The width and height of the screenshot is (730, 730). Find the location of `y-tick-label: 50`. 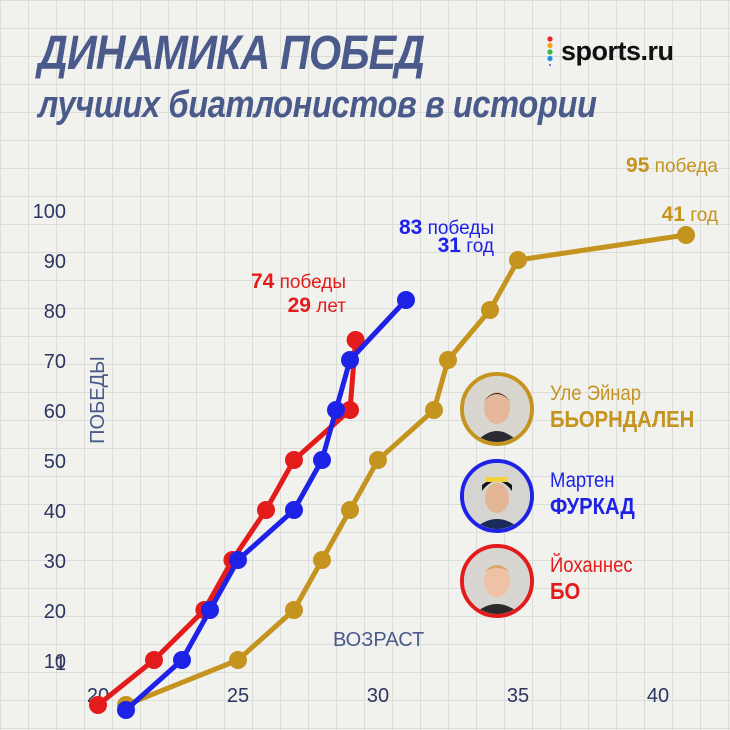

y-tick-label: 50 is located at coordinates (55, 462).